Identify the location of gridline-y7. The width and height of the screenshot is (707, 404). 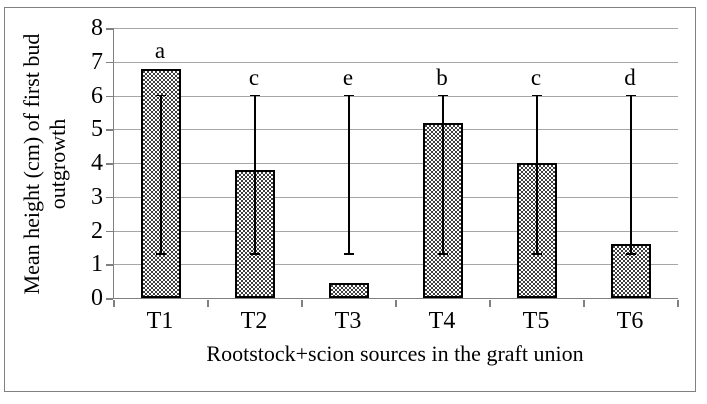
(396, 62).